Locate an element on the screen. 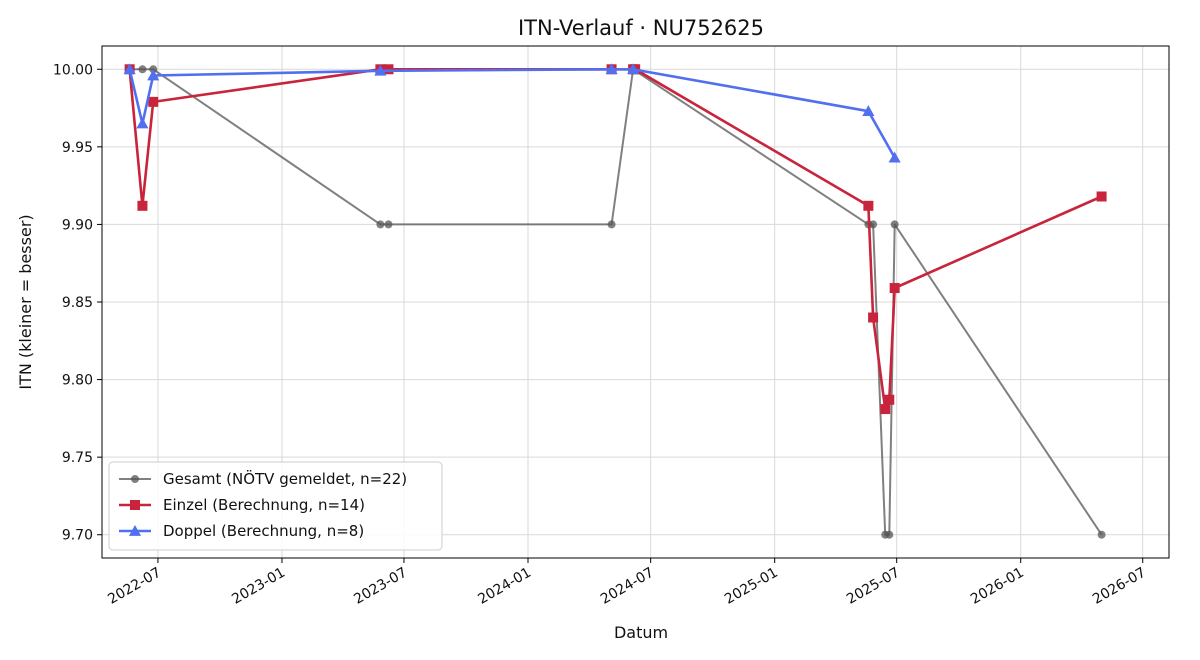 The height and width of the screenshot is (660, 1200). x-tick-label: 2023-01 is located at coordinates (258, 586).